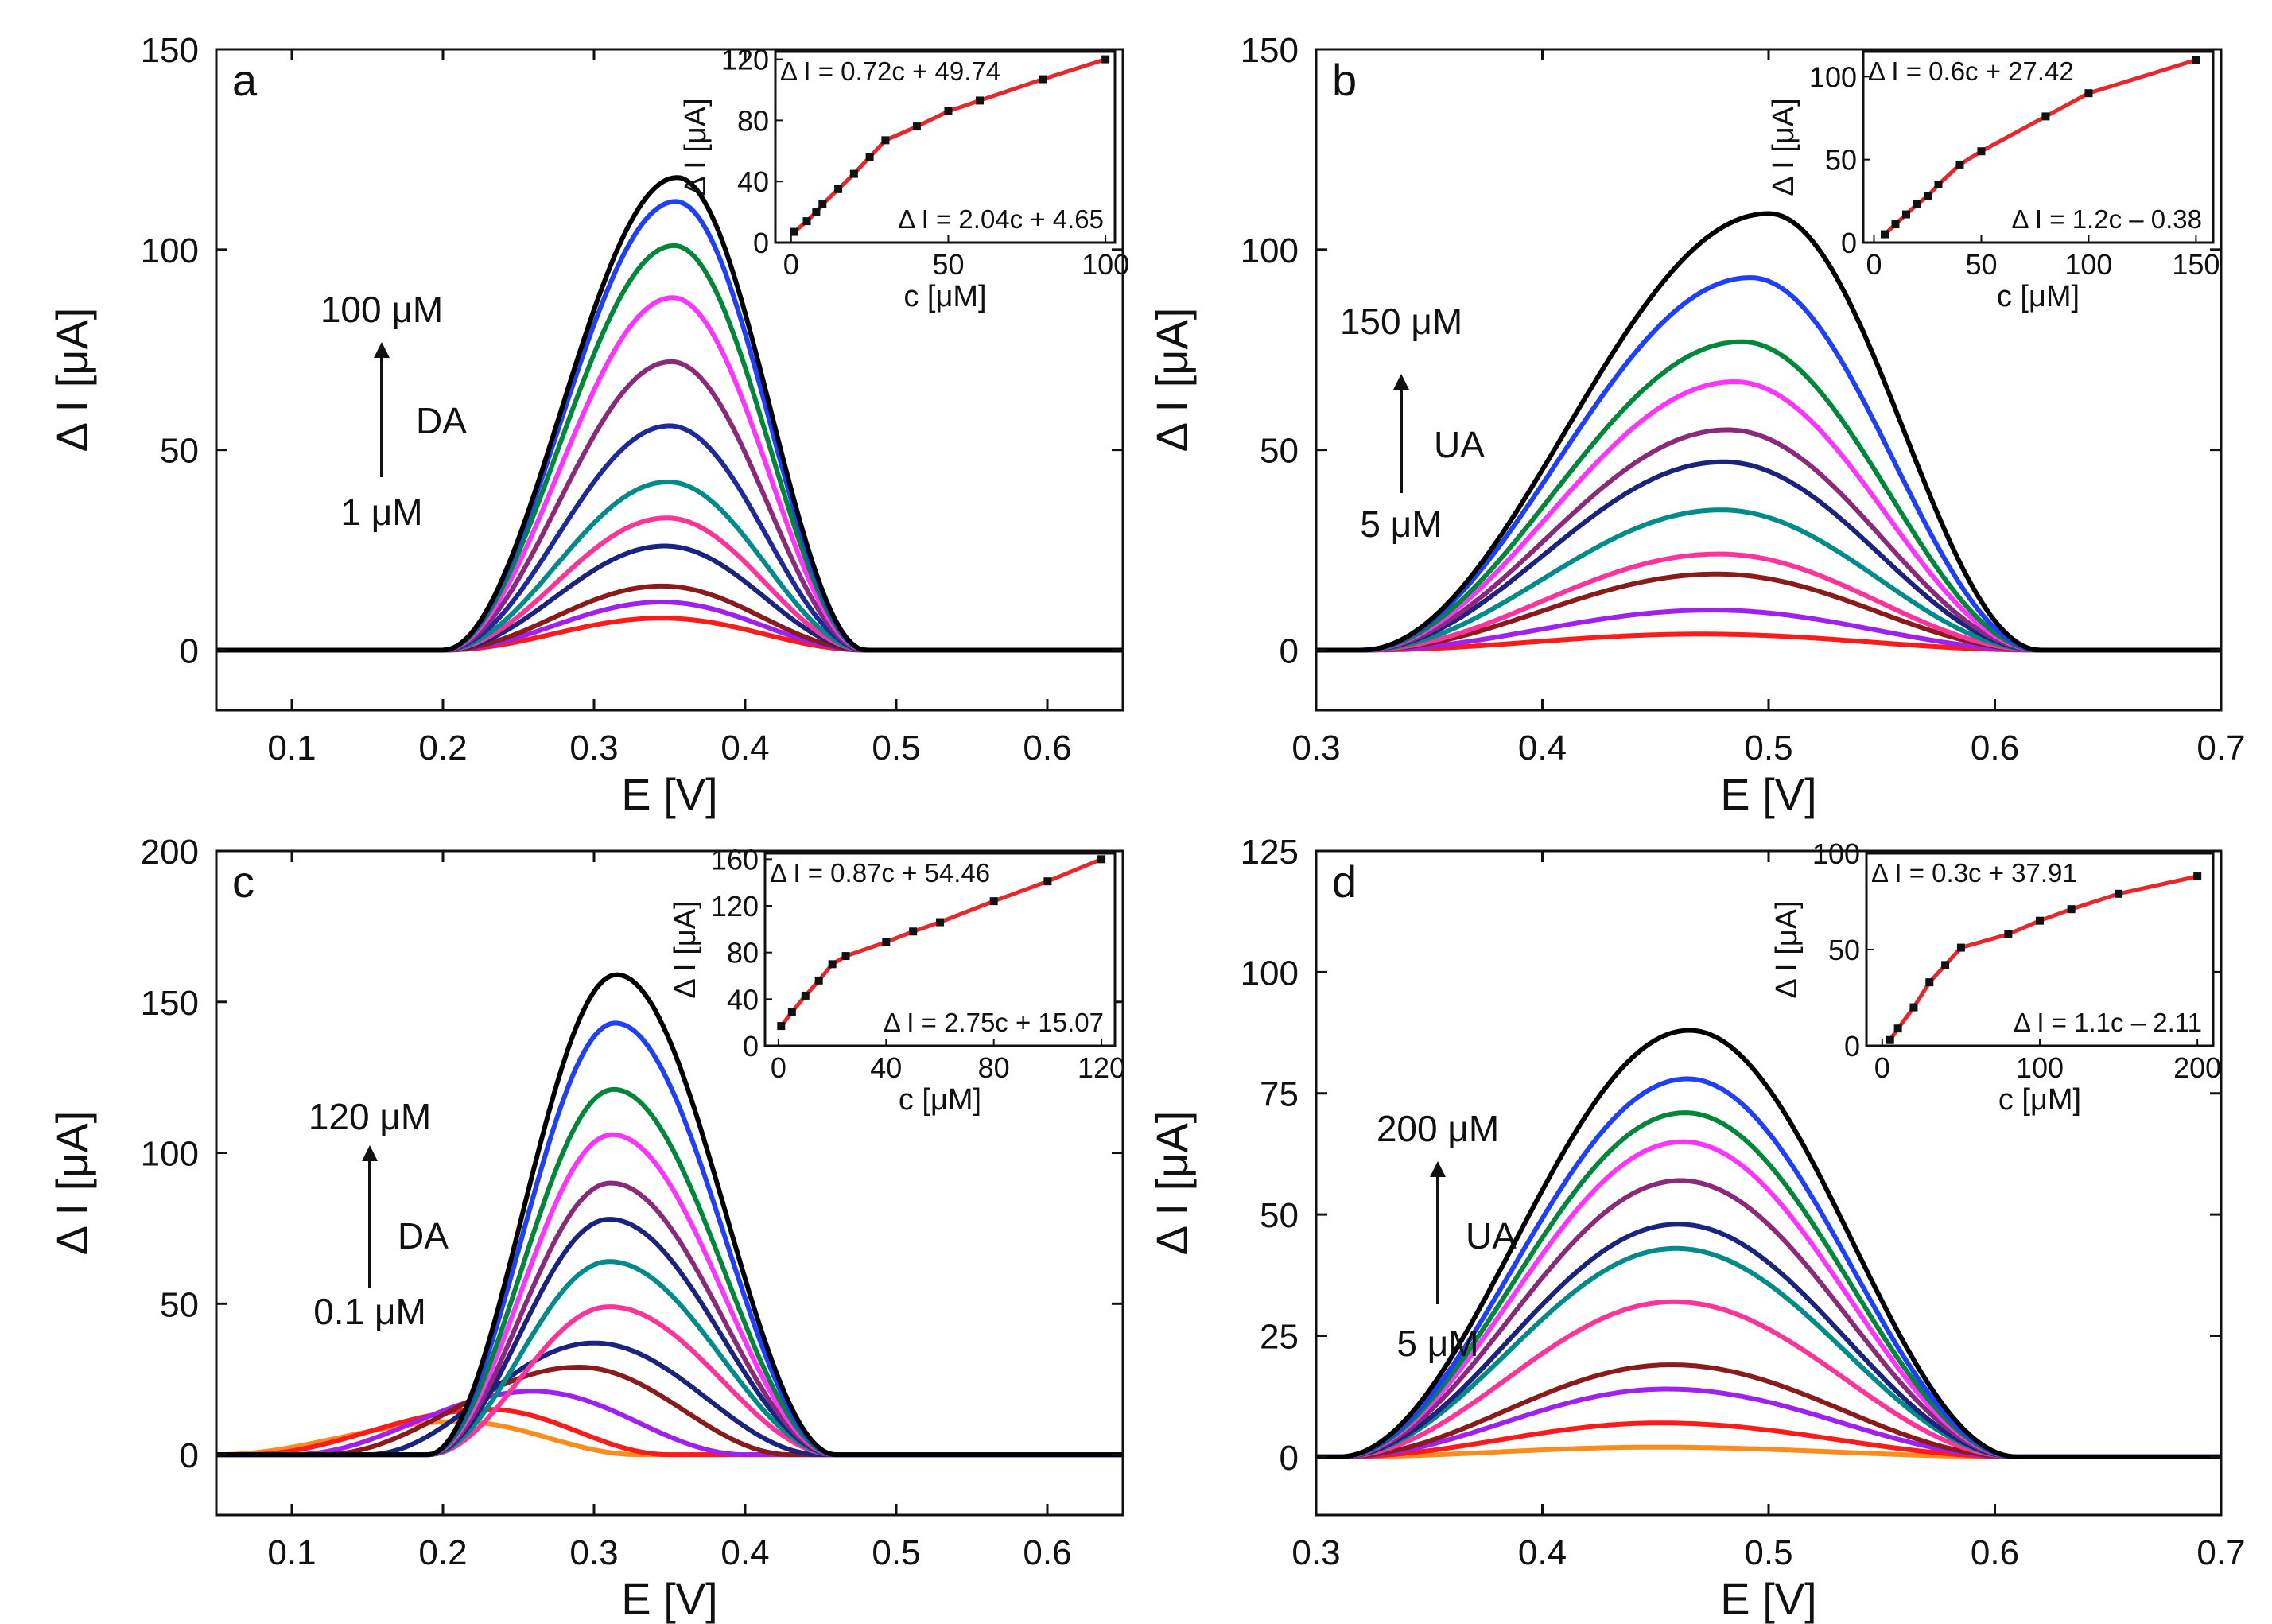 The width and height of the screenshot is (2272, 1624). Describe the element at coordinates (2221, 747) in the screenshot. I see `x-tick-label: 0.7` at that location.